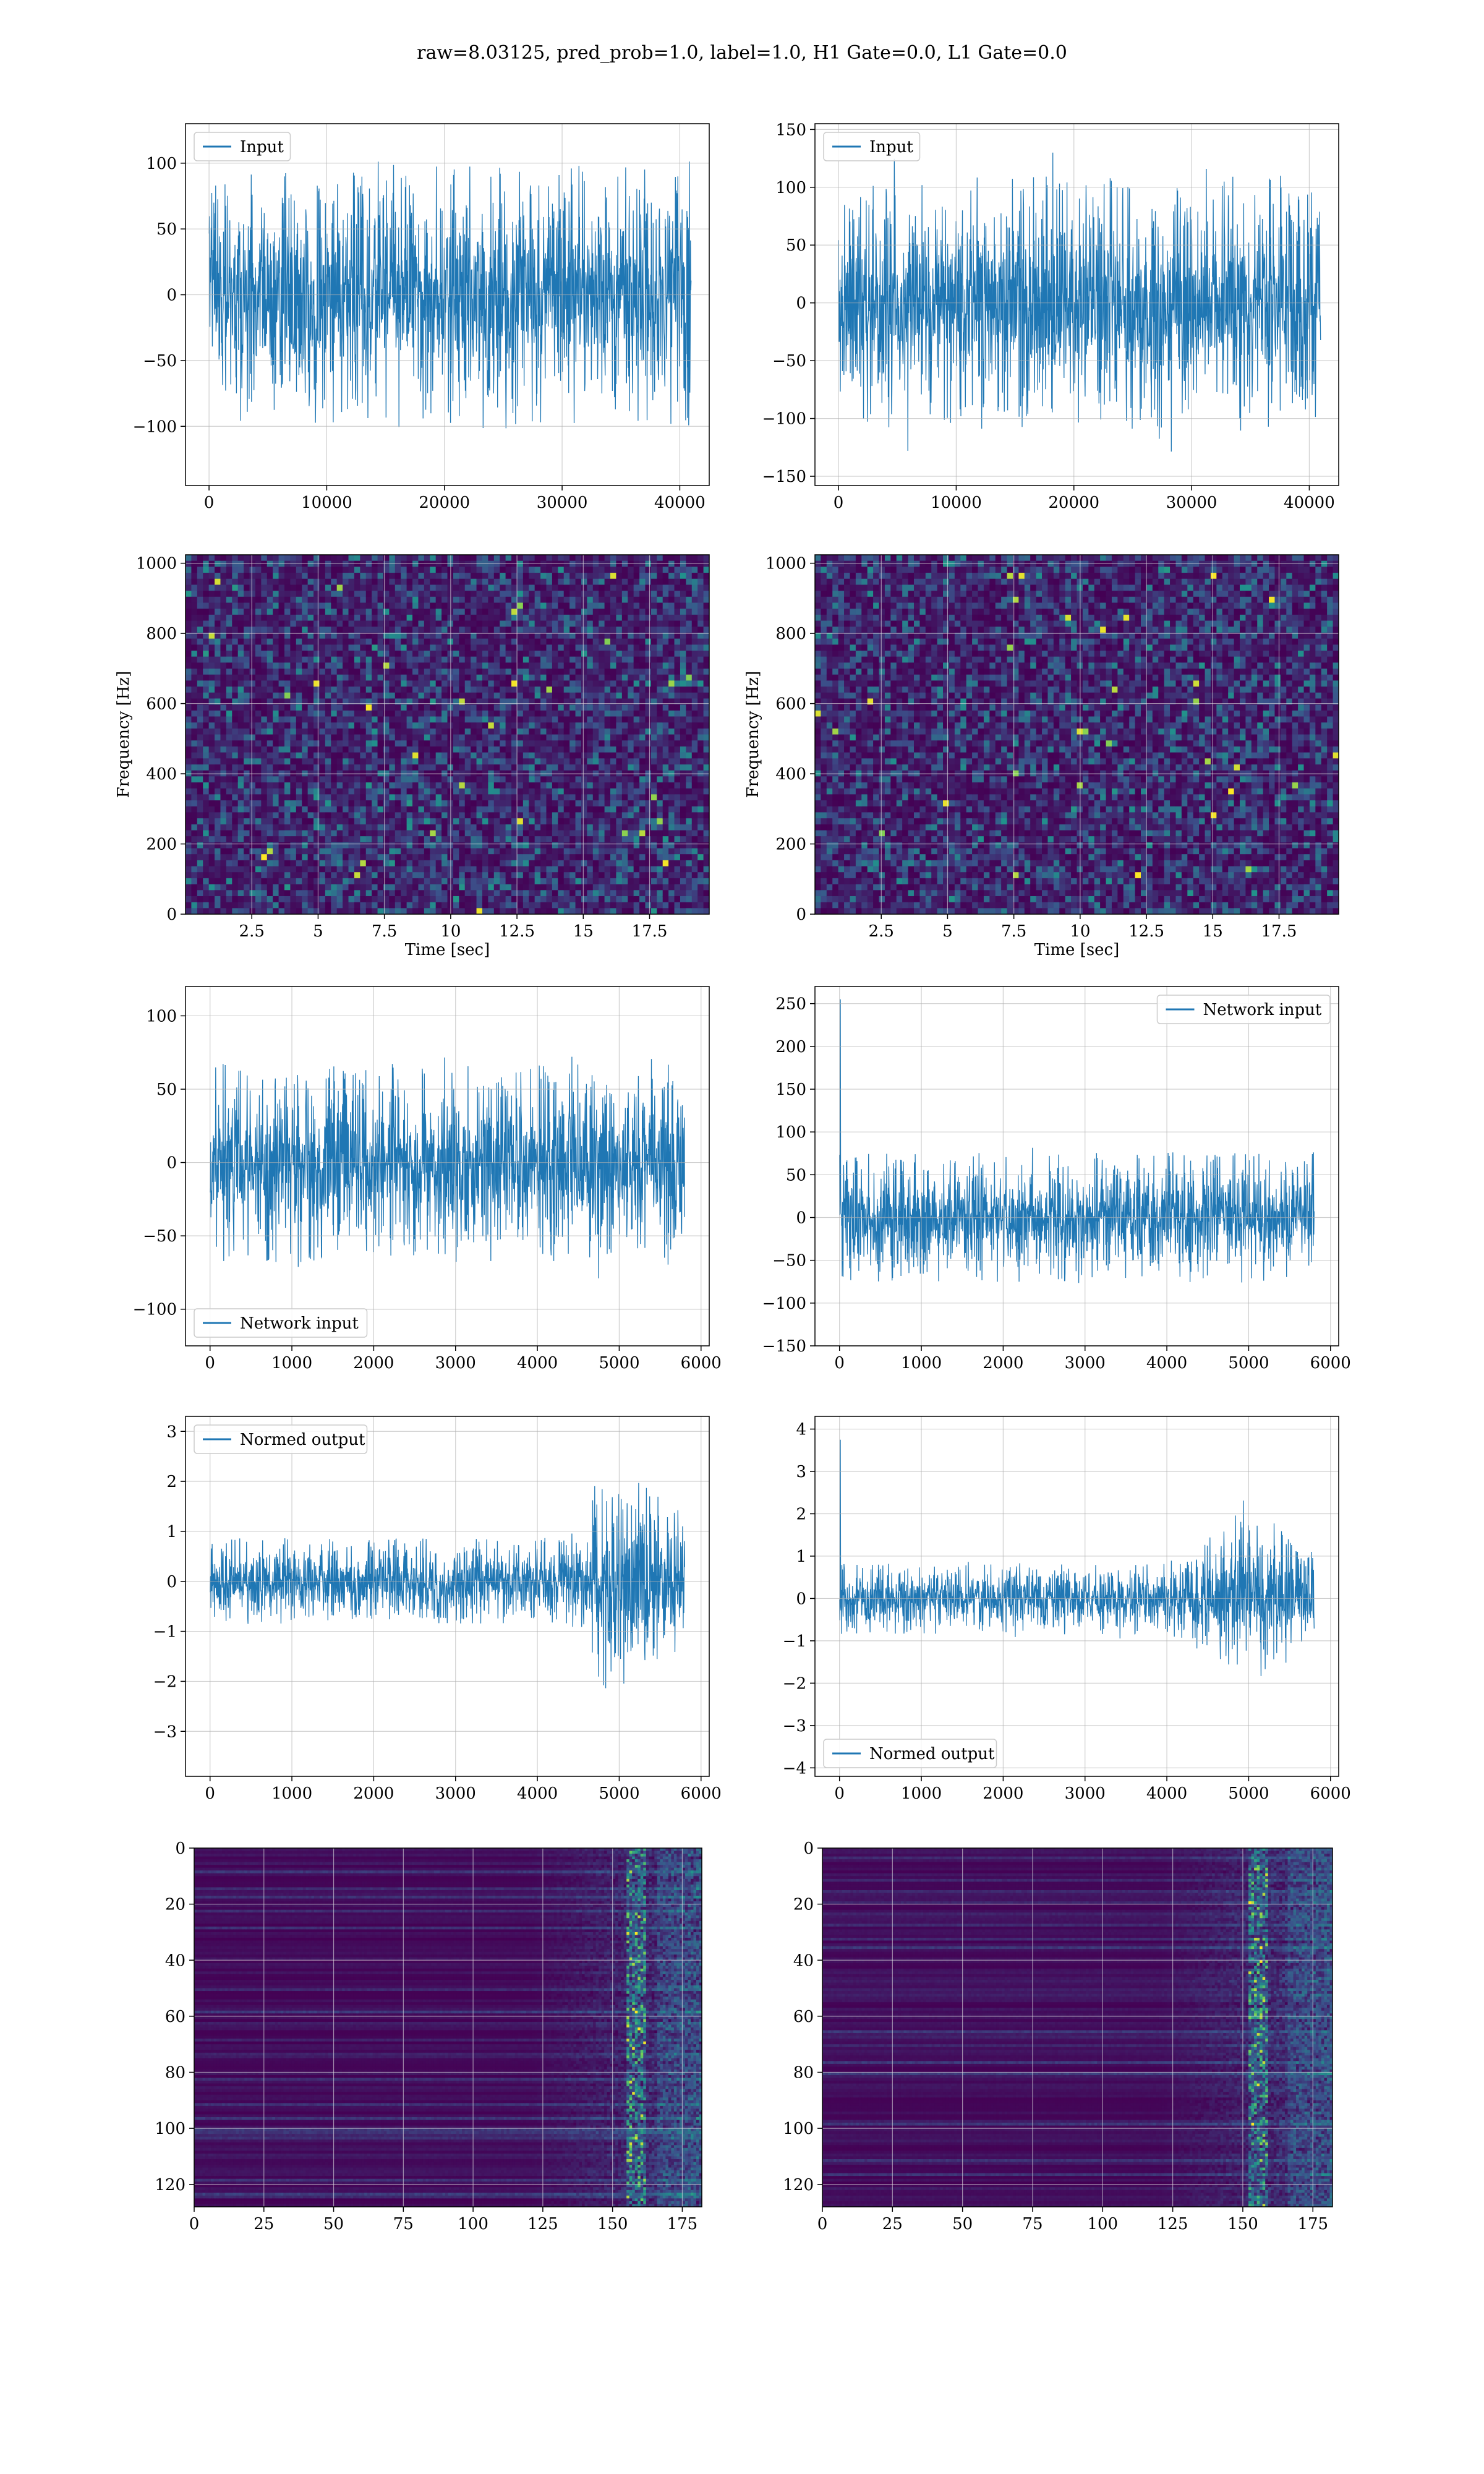  I want to click on legend: Input, so click(242, 146).